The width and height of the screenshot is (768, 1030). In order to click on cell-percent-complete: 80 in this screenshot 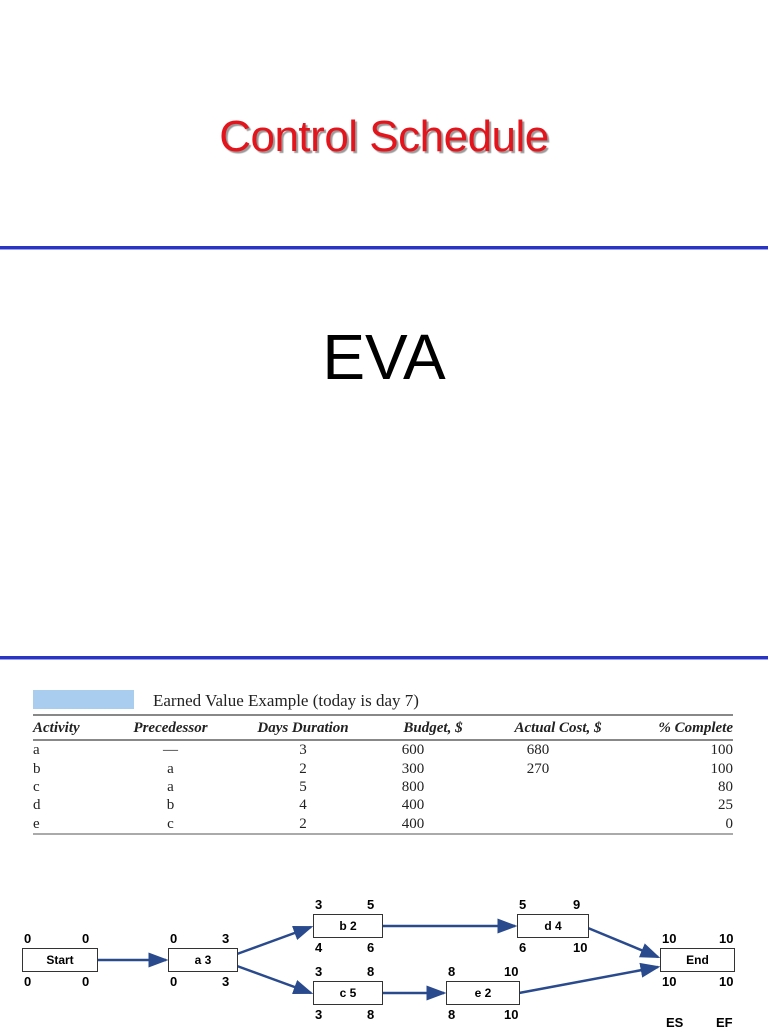, I will do `click(725, 786)`.